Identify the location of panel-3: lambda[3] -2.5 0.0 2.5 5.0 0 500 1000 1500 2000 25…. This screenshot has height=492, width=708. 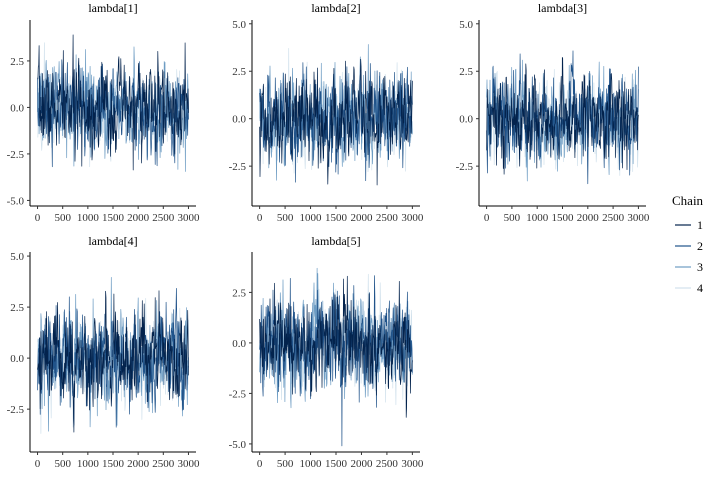
(553, 112).